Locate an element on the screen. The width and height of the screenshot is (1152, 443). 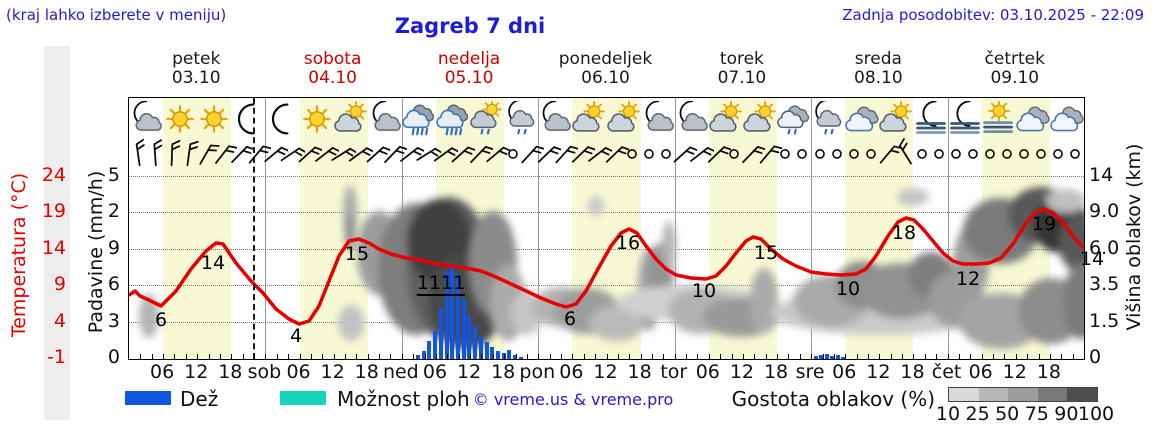
day-separator-line is located at coordinates (539, 228).